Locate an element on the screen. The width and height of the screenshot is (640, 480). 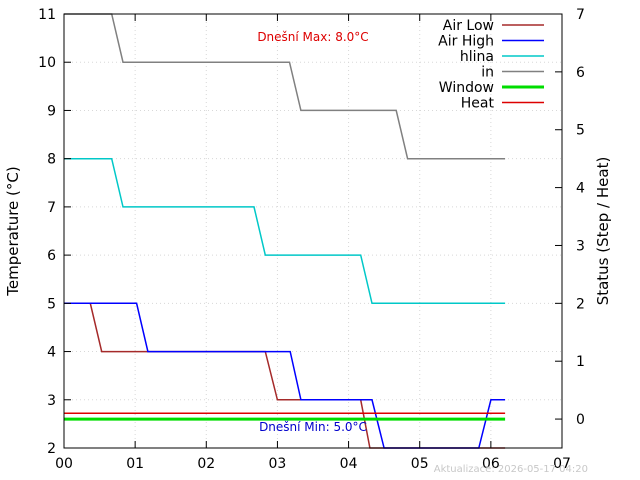
y-tick-label: 9 is located at coordinates (51, 111).